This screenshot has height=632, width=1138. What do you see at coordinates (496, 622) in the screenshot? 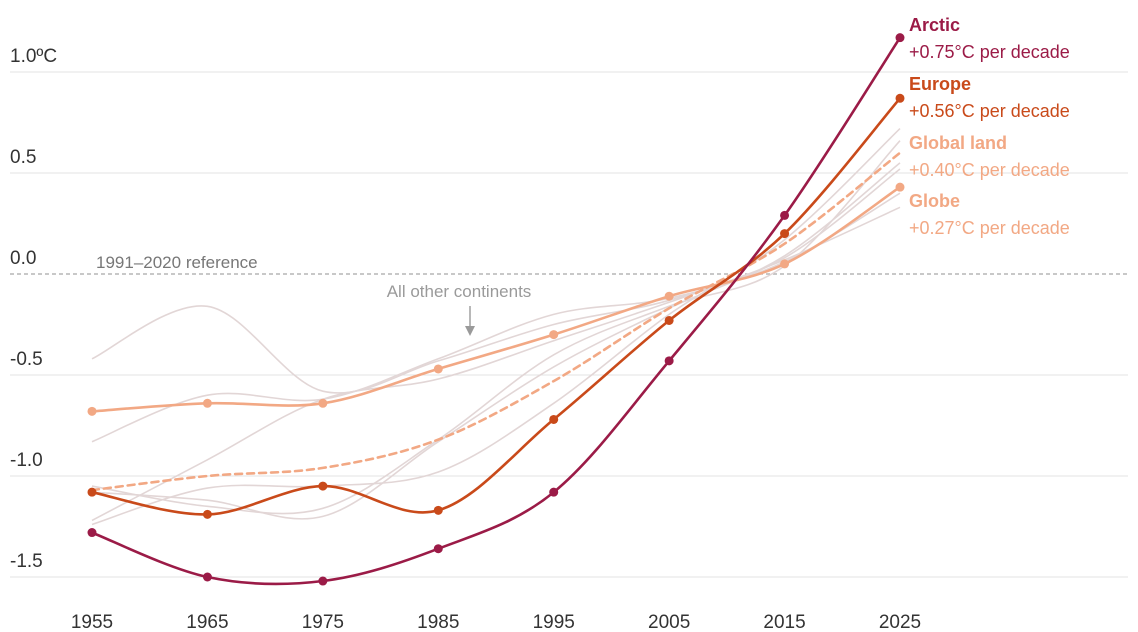
I see `x-axis-ticks: 1955 1965 1975 1985 1995 2005 2015 2025` at bounding box center [496, 622].